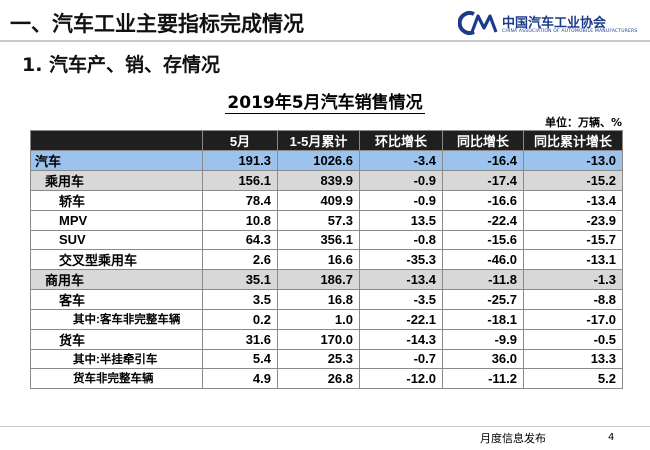  I want to click on table-row: 货车非完整车辆 4.9 26.8 -12.0 -11.2 5.2, so click(326, 378).